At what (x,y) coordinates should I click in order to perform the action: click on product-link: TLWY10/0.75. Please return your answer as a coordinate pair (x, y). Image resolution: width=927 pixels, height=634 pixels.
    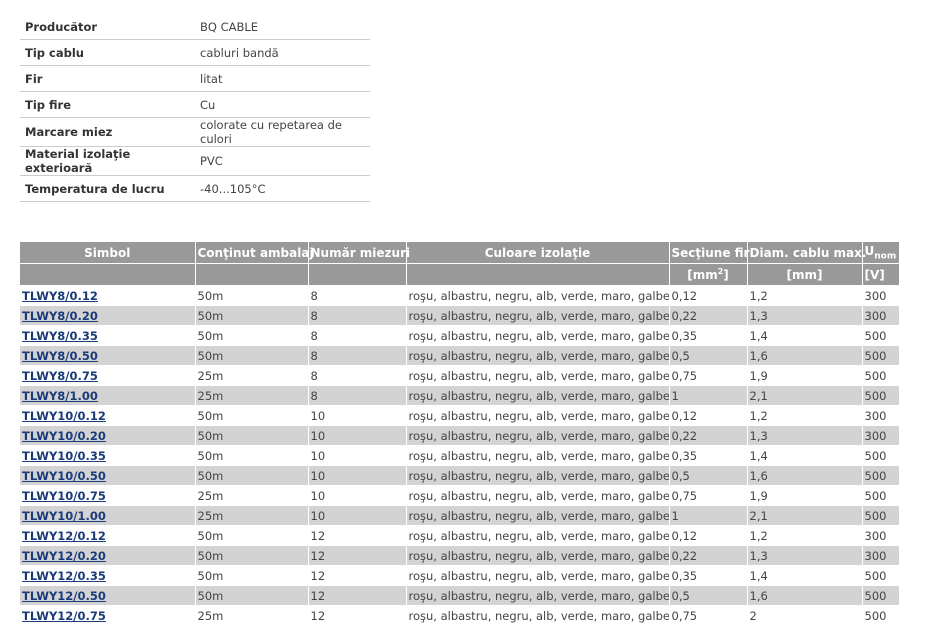
    Looking at the image, I should click on (64, 495).